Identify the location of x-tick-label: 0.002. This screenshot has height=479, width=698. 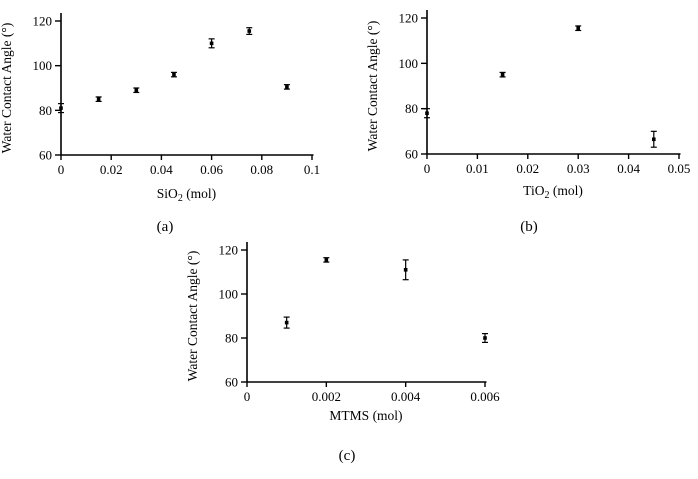
(326, 396).